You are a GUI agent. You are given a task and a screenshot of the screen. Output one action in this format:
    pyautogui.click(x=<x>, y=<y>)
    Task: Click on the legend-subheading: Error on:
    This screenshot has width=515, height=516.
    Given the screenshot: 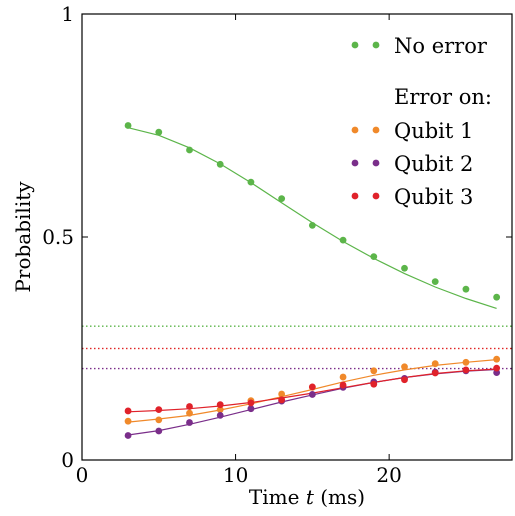 What is the action you would take?
    pyautogui.click(x=443, y=97)
    